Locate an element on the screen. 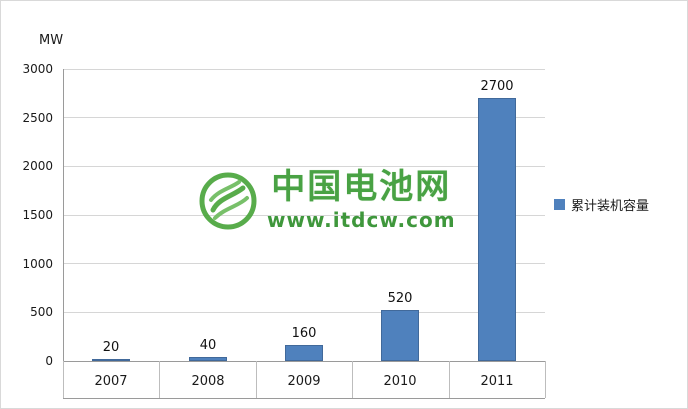 The width and height of the screenshot is (688, 409). watermark-title: 中国电池网 is located at coordinates (361, 187).